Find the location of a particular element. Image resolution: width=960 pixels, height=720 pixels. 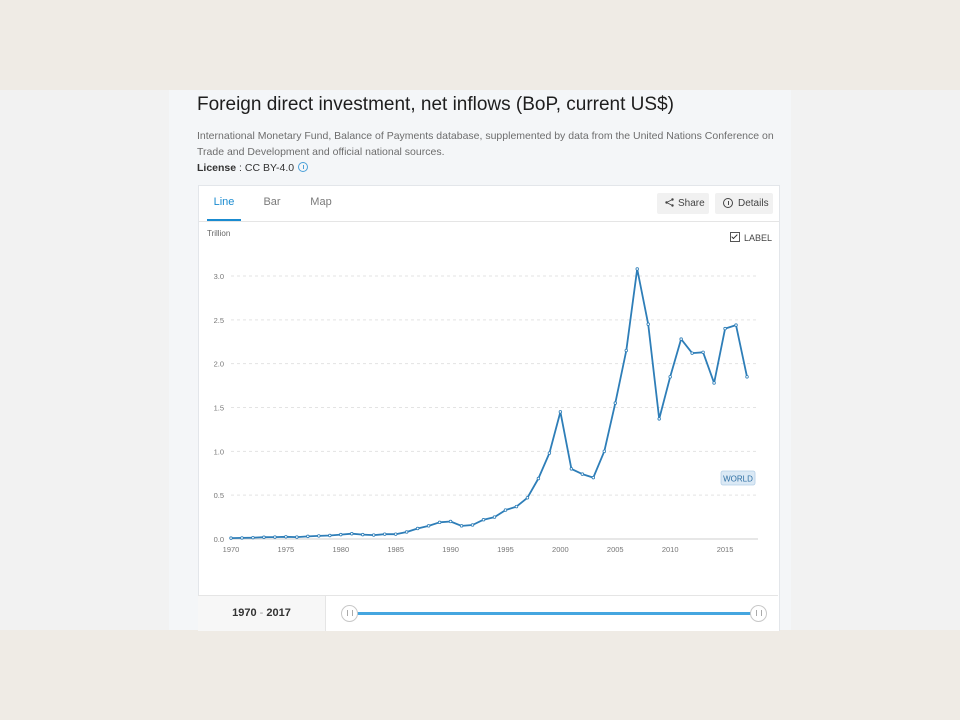

y-tick-label: 2.5 is located at coordinates (219, 320).